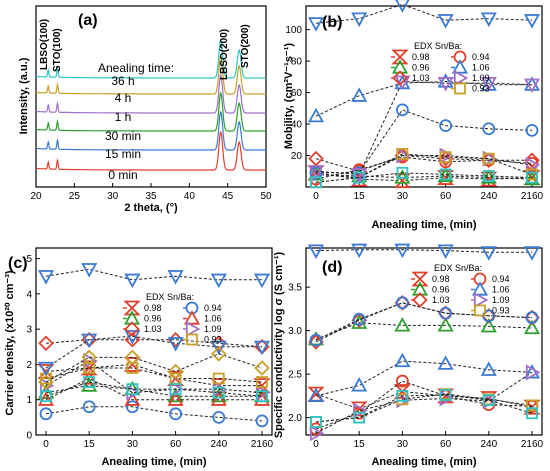 The width and height of the screenshot is (550, 471). What do you see at coordinates (297, 93) in the screenshot?
I see `y-tick-label: 60` at bounding box center [297, 93].